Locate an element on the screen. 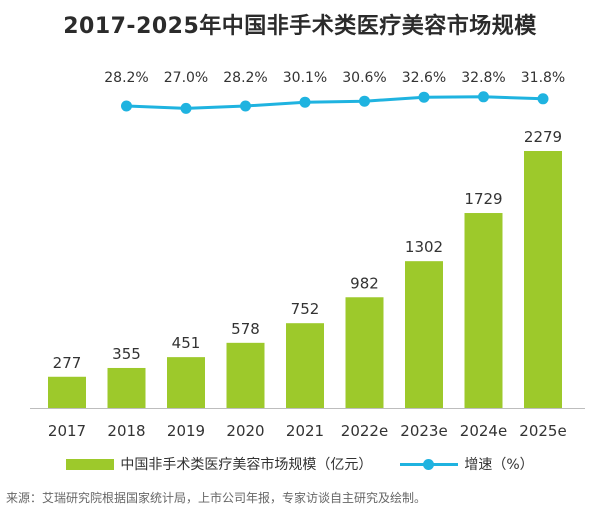 This screenshot has height=514, width=600. x-tick-label-2021: 2021 is located at coordinates (305, 431).